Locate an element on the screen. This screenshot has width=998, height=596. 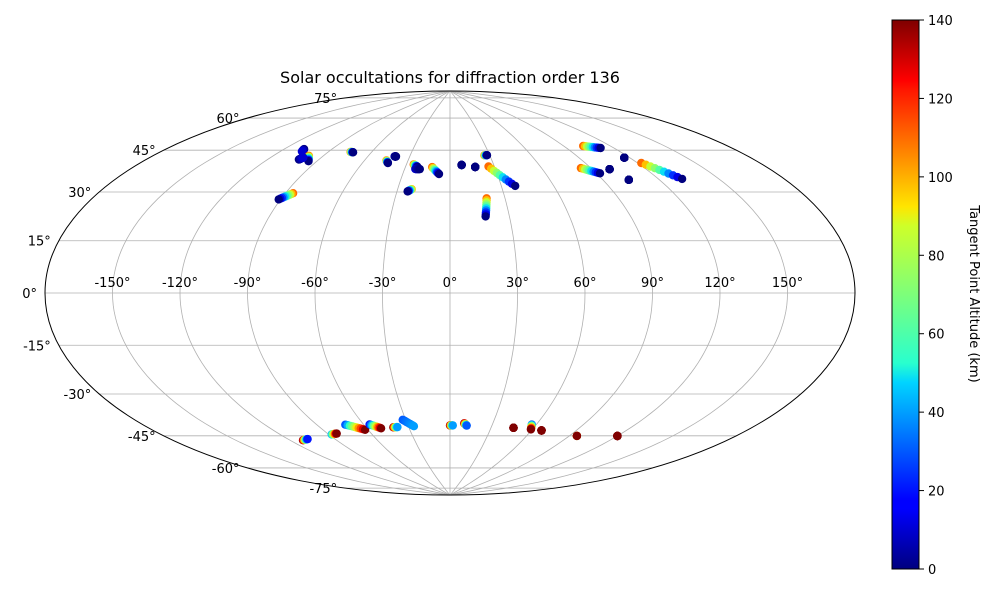
colorbar-tick-label: 100 is located at coordinates (940, 178).